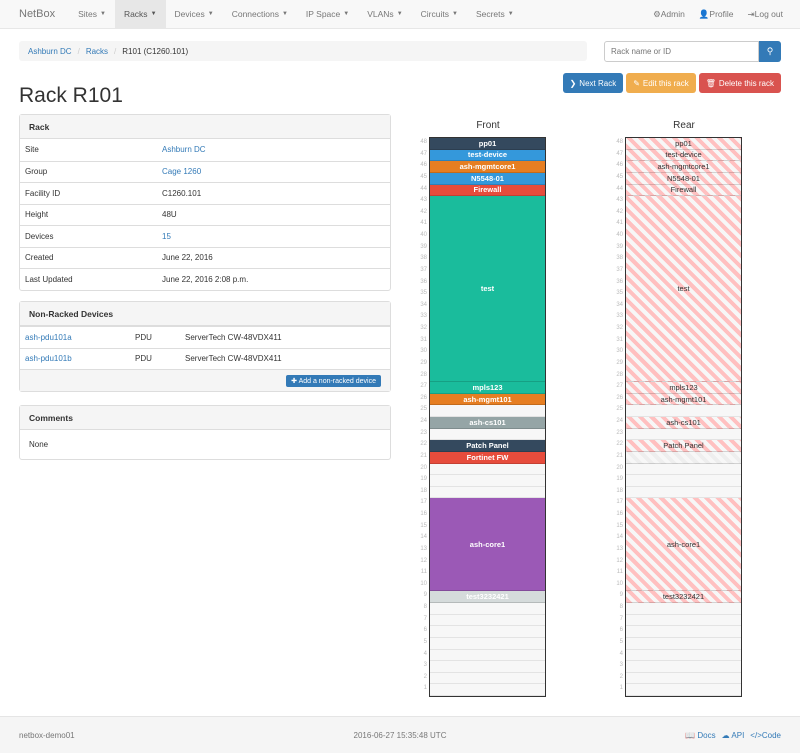  What do you see at coordinates (184, 150) in the screenshot?
I see `attr-value: Ashburn DC` at bounding box center [184, 150].